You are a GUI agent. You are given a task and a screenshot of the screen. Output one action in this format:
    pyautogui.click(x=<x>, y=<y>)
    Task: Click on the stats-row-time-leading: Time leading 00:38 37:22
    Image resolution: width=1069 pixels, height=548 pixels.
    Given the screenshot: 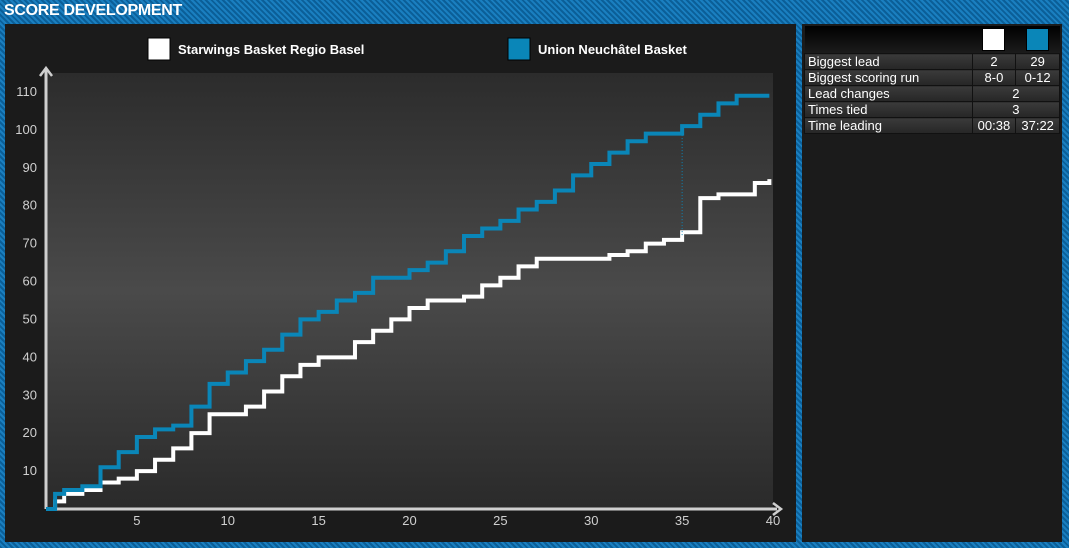 What is the action you would take?
    pyautogui.click(x=932, y=125)
    